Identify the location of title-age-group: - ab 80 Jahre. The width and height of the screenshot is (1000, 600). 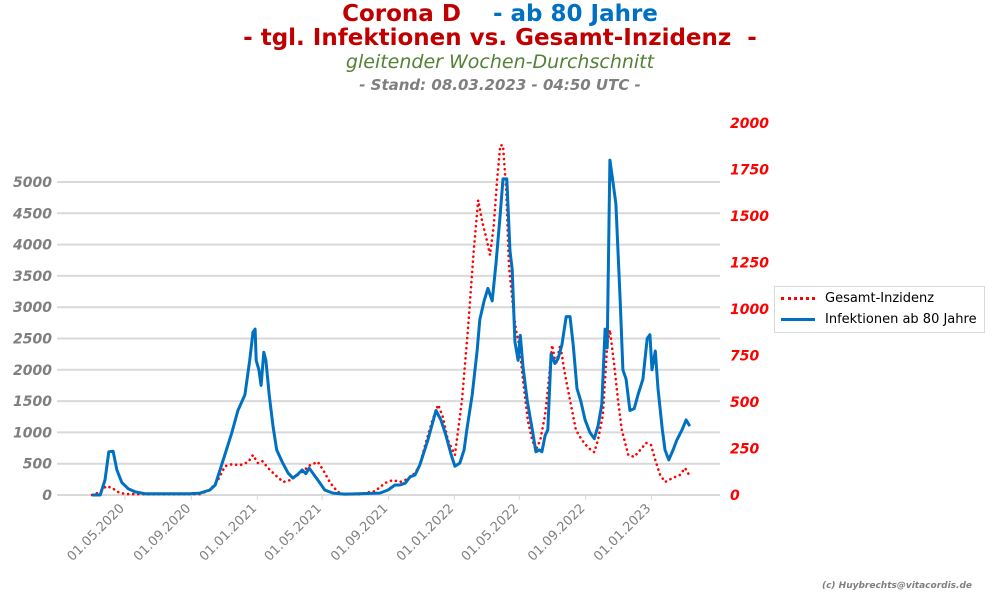
(575, 14).